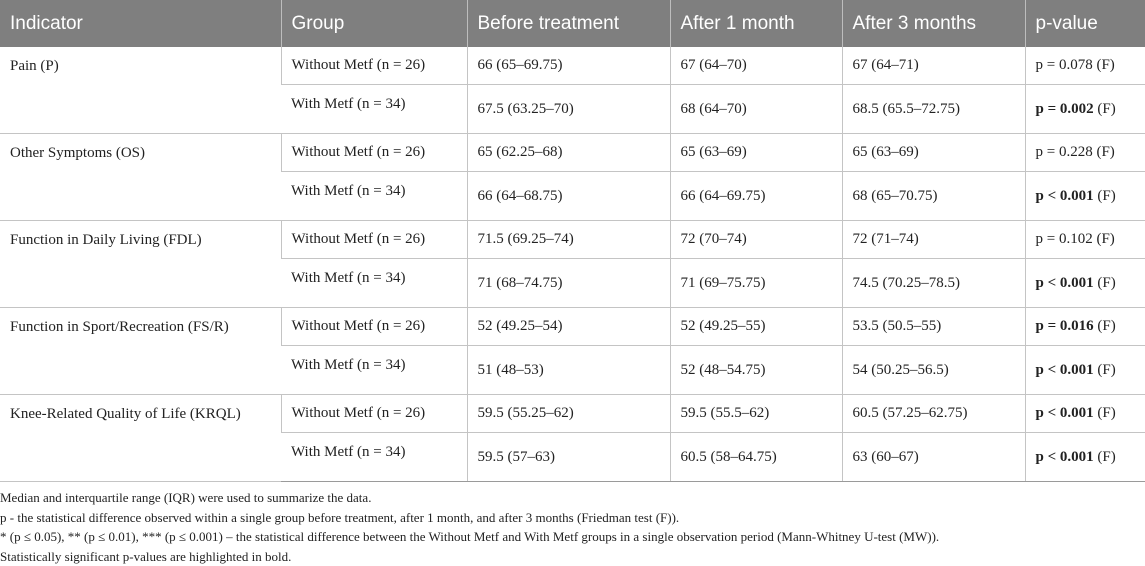 The image size is (1145, 566). What do you see at coordinates (933, 196) in the screenshot?
I see `after-3-months-cell: 68 (65–70.75)` at bounding box center [933, 196].